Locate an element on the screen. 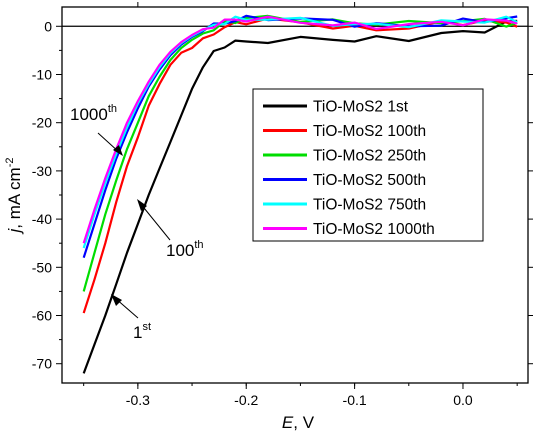  y-tick-label: -20 is located at coordinates (42, 123).